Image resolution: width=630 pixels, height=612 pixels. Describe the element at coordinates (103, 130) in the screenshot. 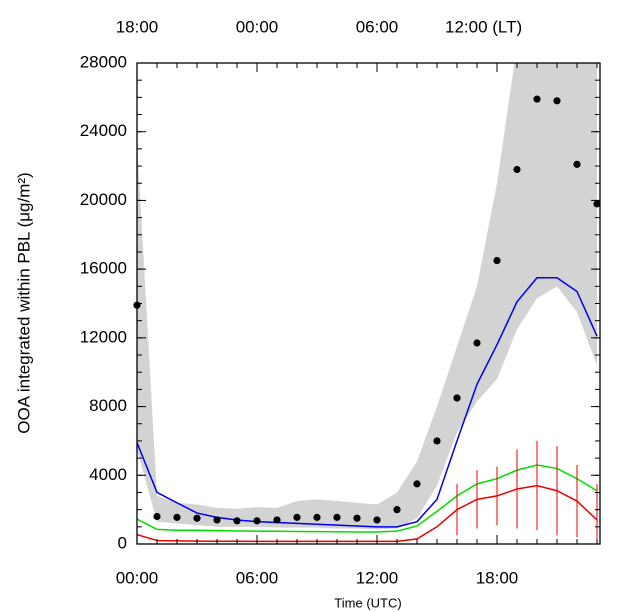

I see `y-tick-label: 24000` at that location.